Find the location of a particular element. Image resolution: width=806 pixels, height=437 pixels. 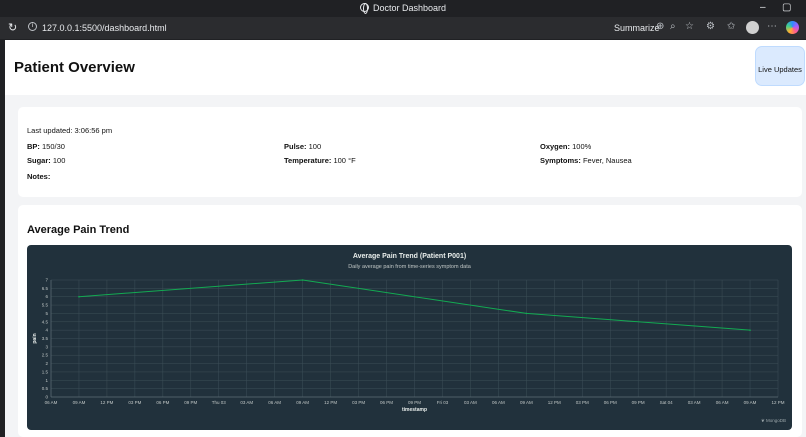

sugar-field: Sugar: 100 is located at coordinates (46, 160).